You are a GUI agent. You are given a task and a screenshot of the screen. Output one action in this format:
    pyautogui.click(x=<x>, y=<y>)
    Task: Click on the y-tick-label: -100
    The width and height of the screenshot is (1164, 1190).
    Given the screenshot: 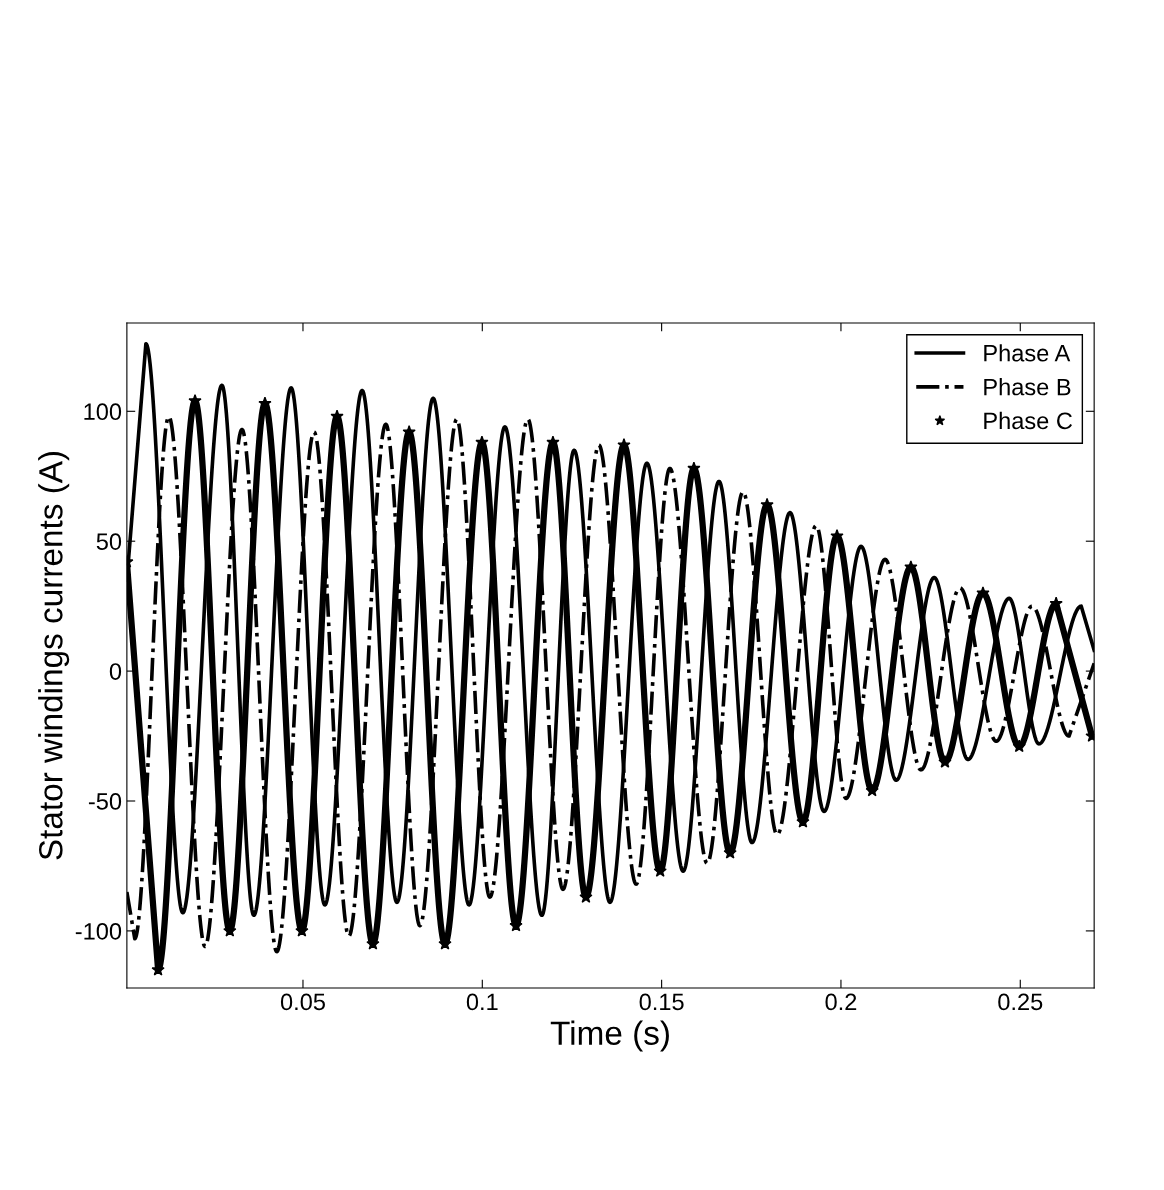 What is the action you would take?
    pyautogui.click(x=98, y=931)
    